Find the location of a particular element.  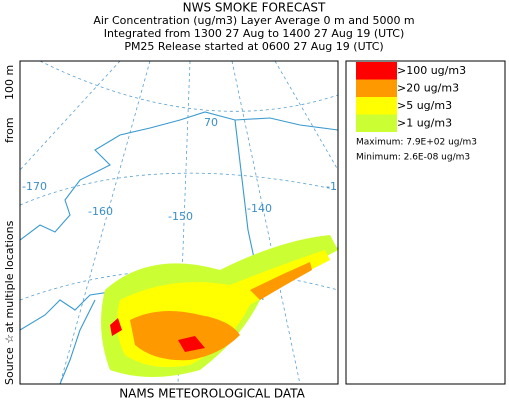

side-text: from is located at coordinates (9, 130).